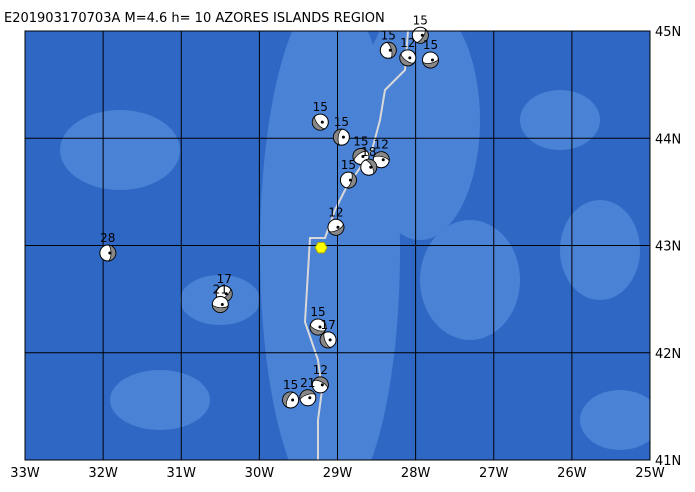  Describe the element at coordinates (668, 247) in the screenshot. I see `y-tick-label: 43N` at that location.